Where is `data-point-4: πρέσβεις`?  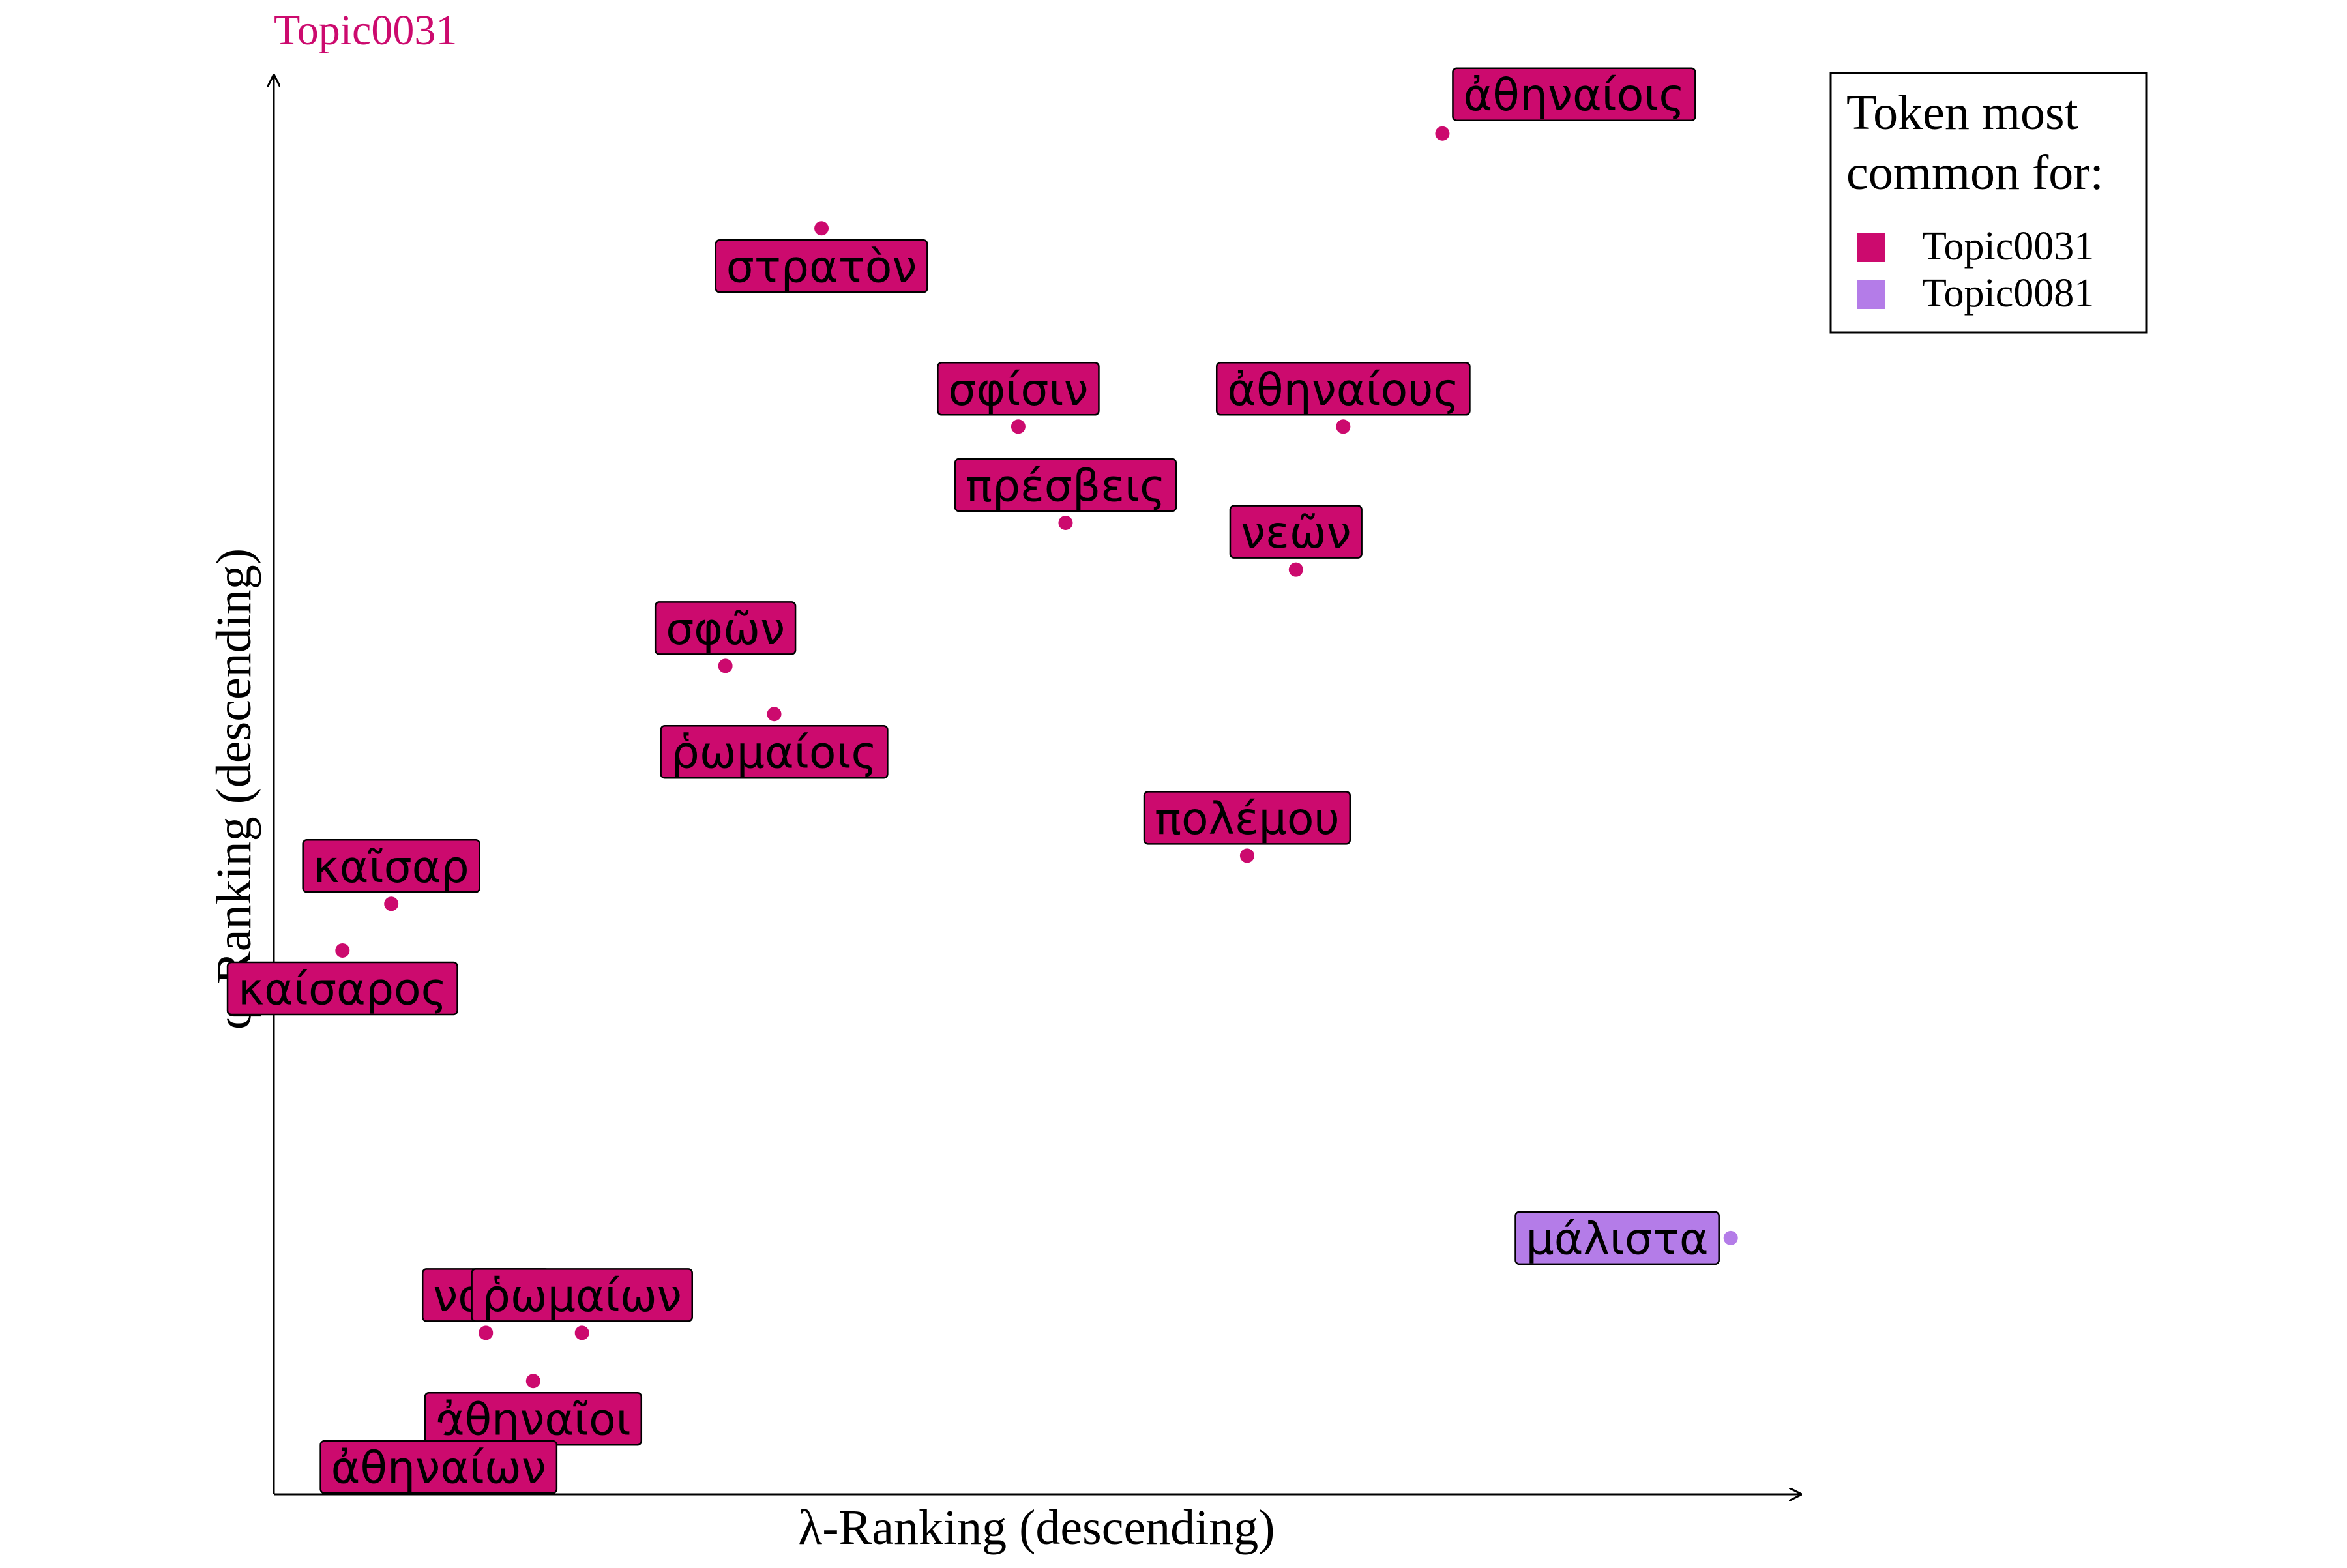 data-point-4: πρέσβεις is located at coordinates (1065, 495).